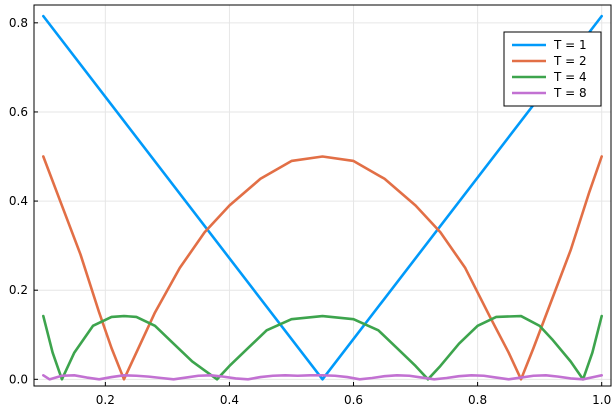 This screenshot has width=616, height=412. I want to click on y-tick-label: 0.2, so click(18, 290).